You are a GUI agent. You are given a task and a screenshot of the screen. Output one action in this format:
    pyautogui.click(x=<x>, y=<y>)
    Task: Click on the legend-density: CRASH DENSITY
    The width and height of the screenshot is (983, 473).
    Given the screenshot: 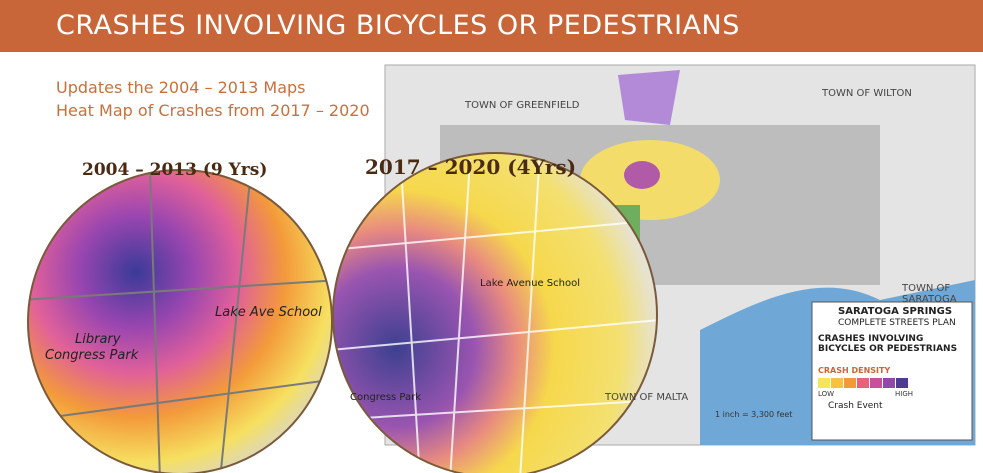 What is the action you would take?
    pyautogui.click(x=854, y=370)
    